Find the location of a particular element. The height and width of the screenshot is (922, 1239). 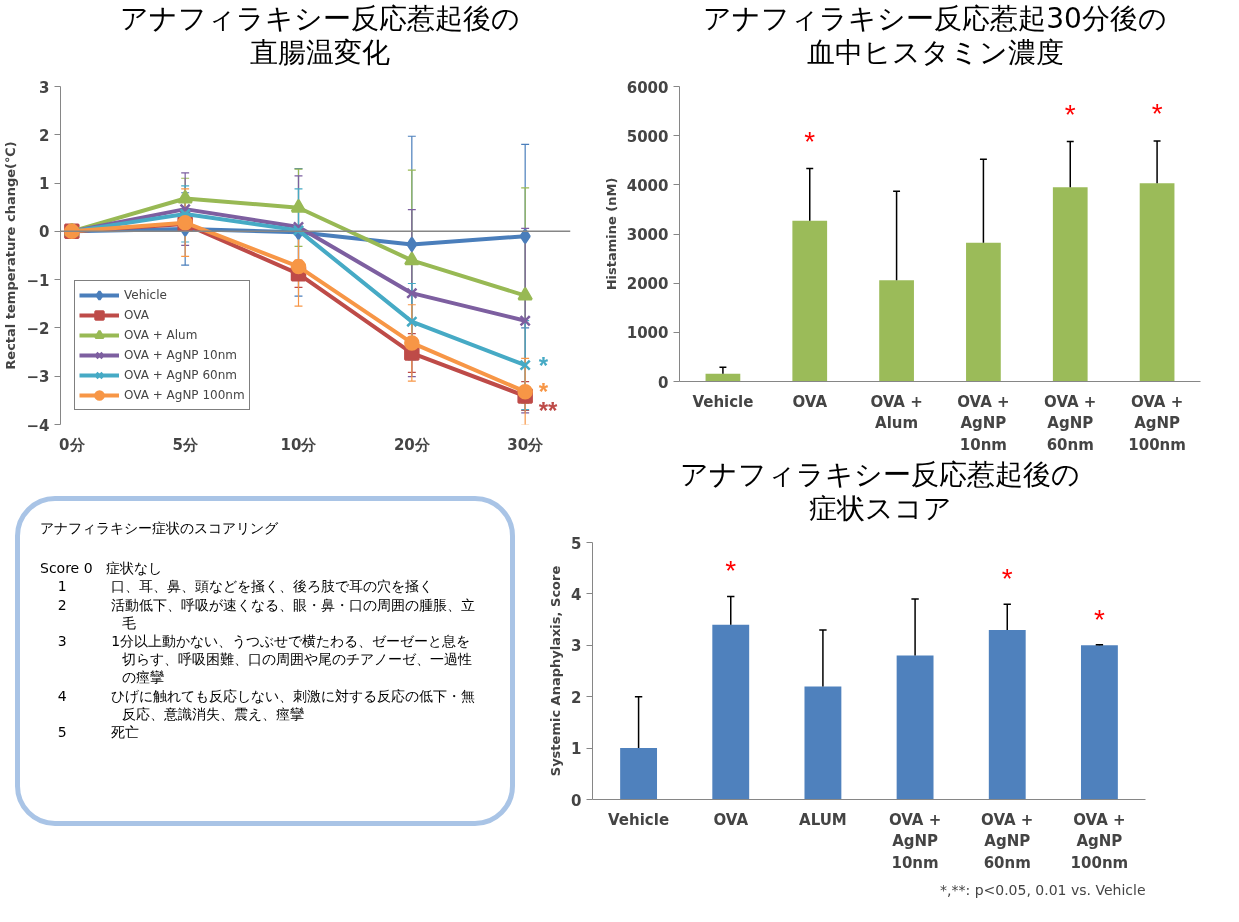

text: Score 0 症状なし is located at coordinates (101, 568).